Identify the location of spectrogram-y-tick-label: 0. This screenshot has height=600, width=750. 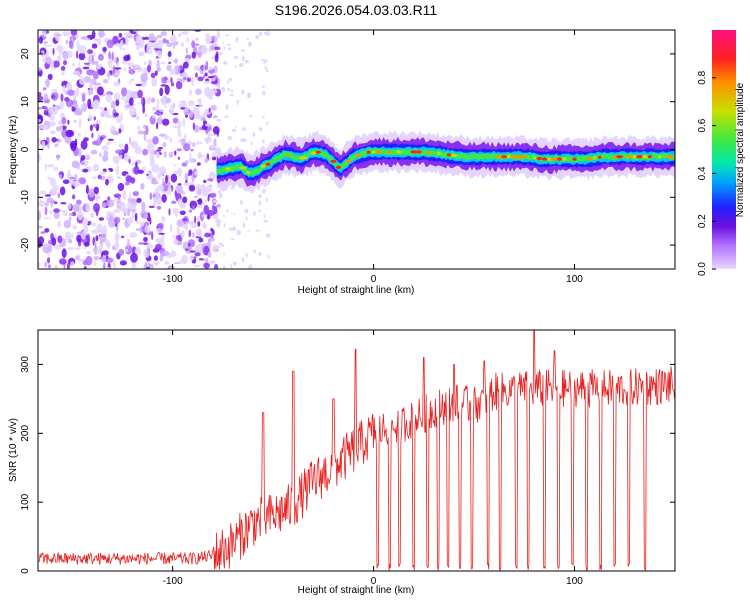
(25, 149).